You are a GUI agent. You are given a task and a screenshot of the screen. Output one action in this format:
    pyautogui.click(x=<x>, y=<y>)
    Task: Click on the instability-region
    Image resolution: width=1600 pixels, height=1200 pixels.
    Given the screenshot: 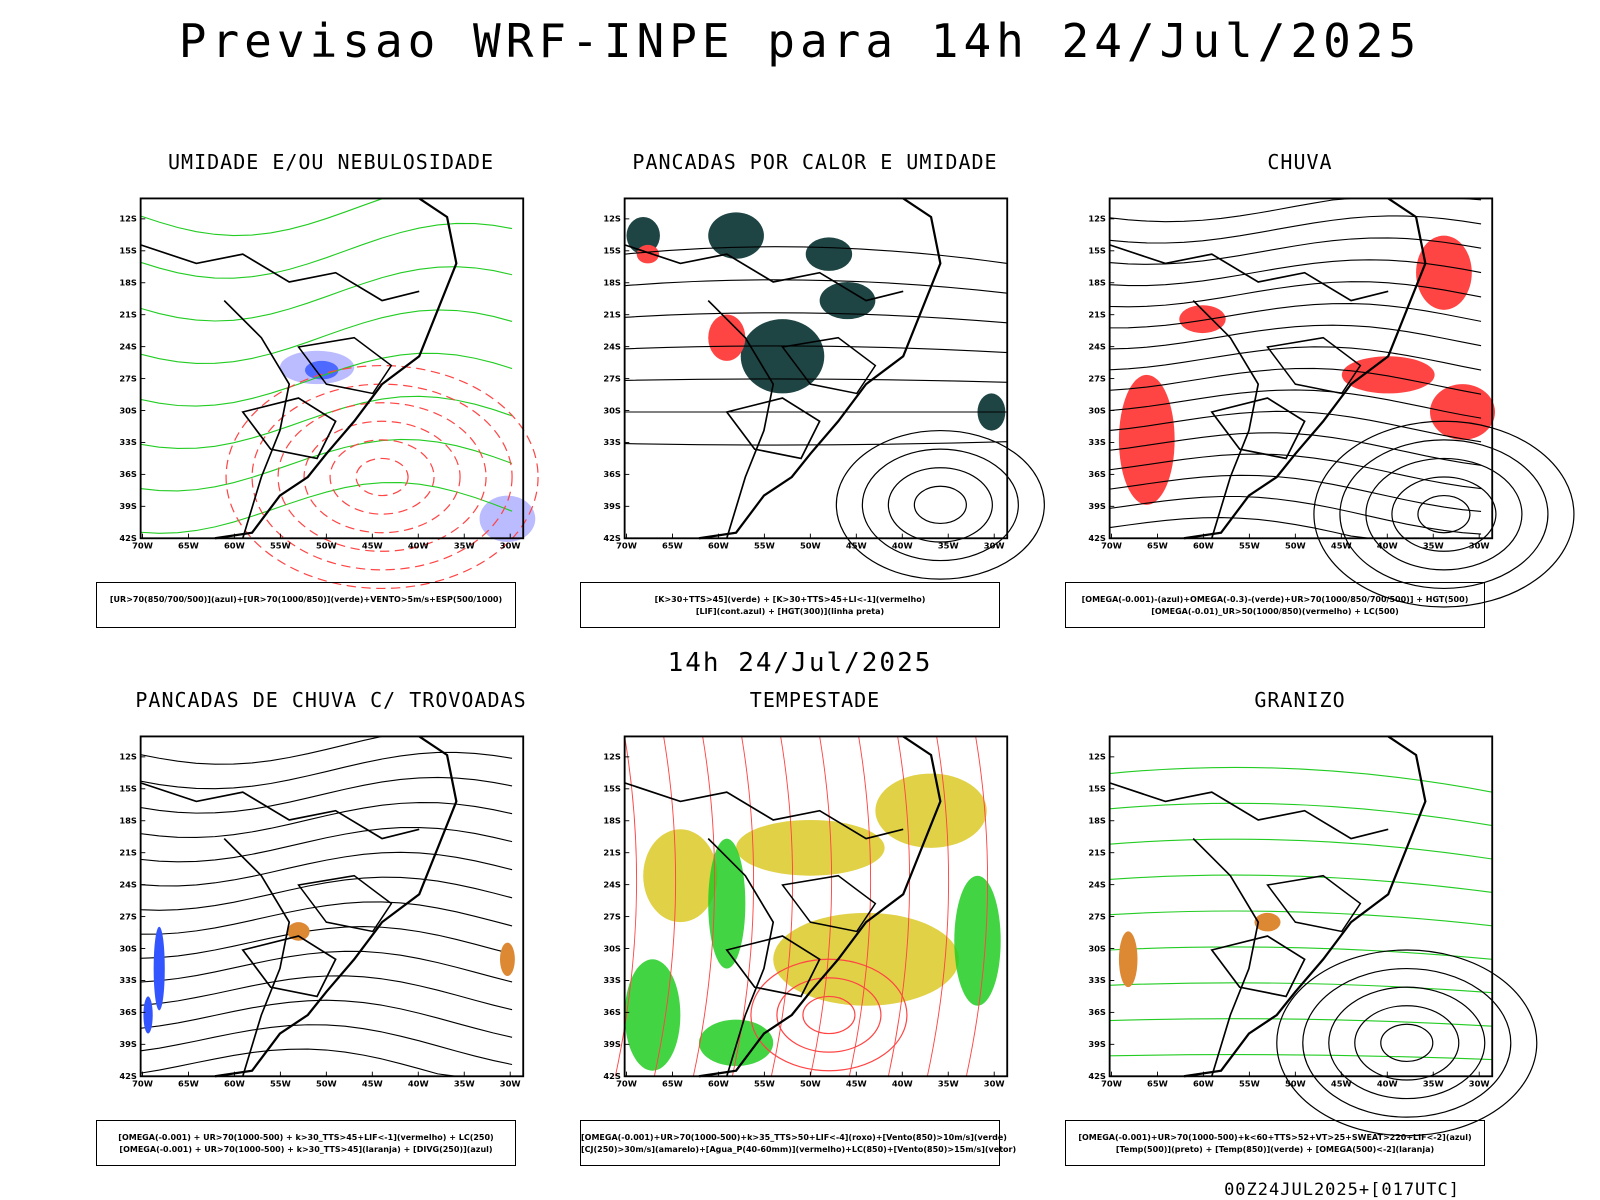 What is the action you would take?
    pyautogui.click(x=829, y=254)
    